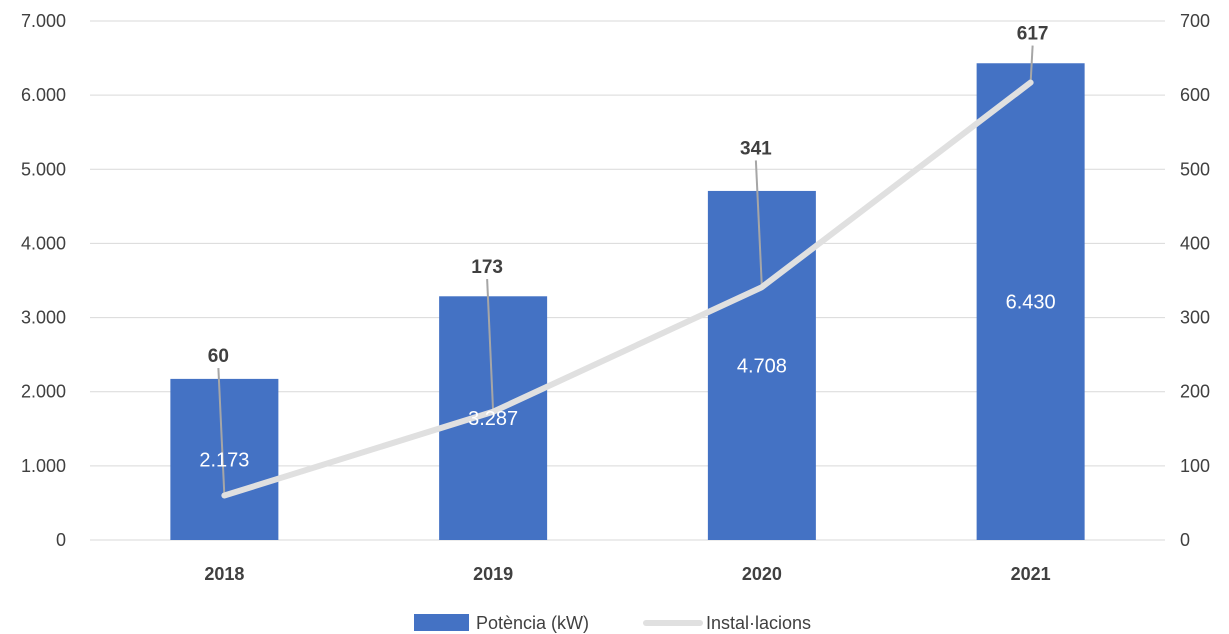 This screenshot has height=634, width=1229. Describe the element at coordinates (1031, 574) in the screenshot. I see `category-label: 2021` at that location.